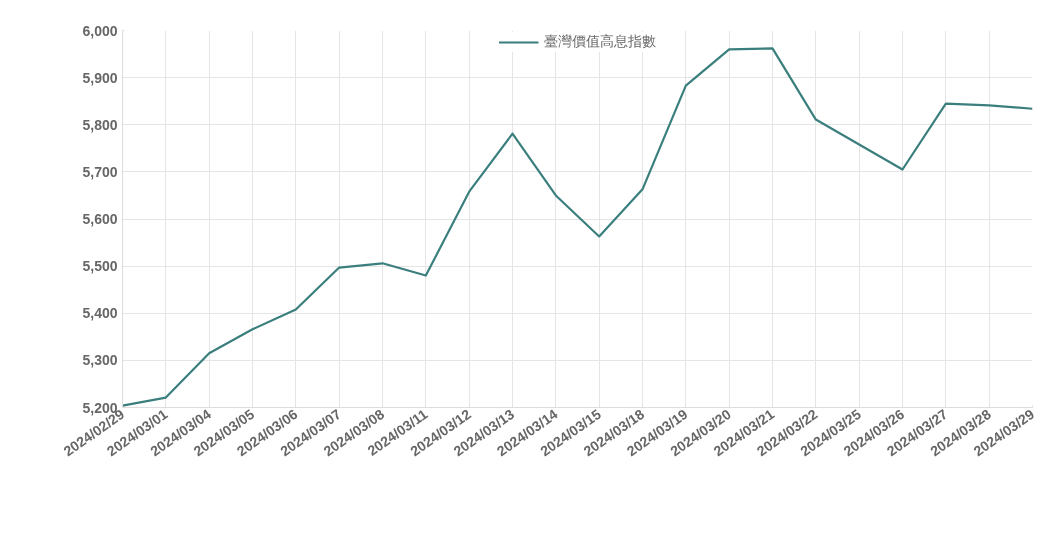 This screenshot has height=535, width=1061. Describe the element at coordinates (100, 77) in the screenshot. I see `y-tick-label: 5,900` at that location.